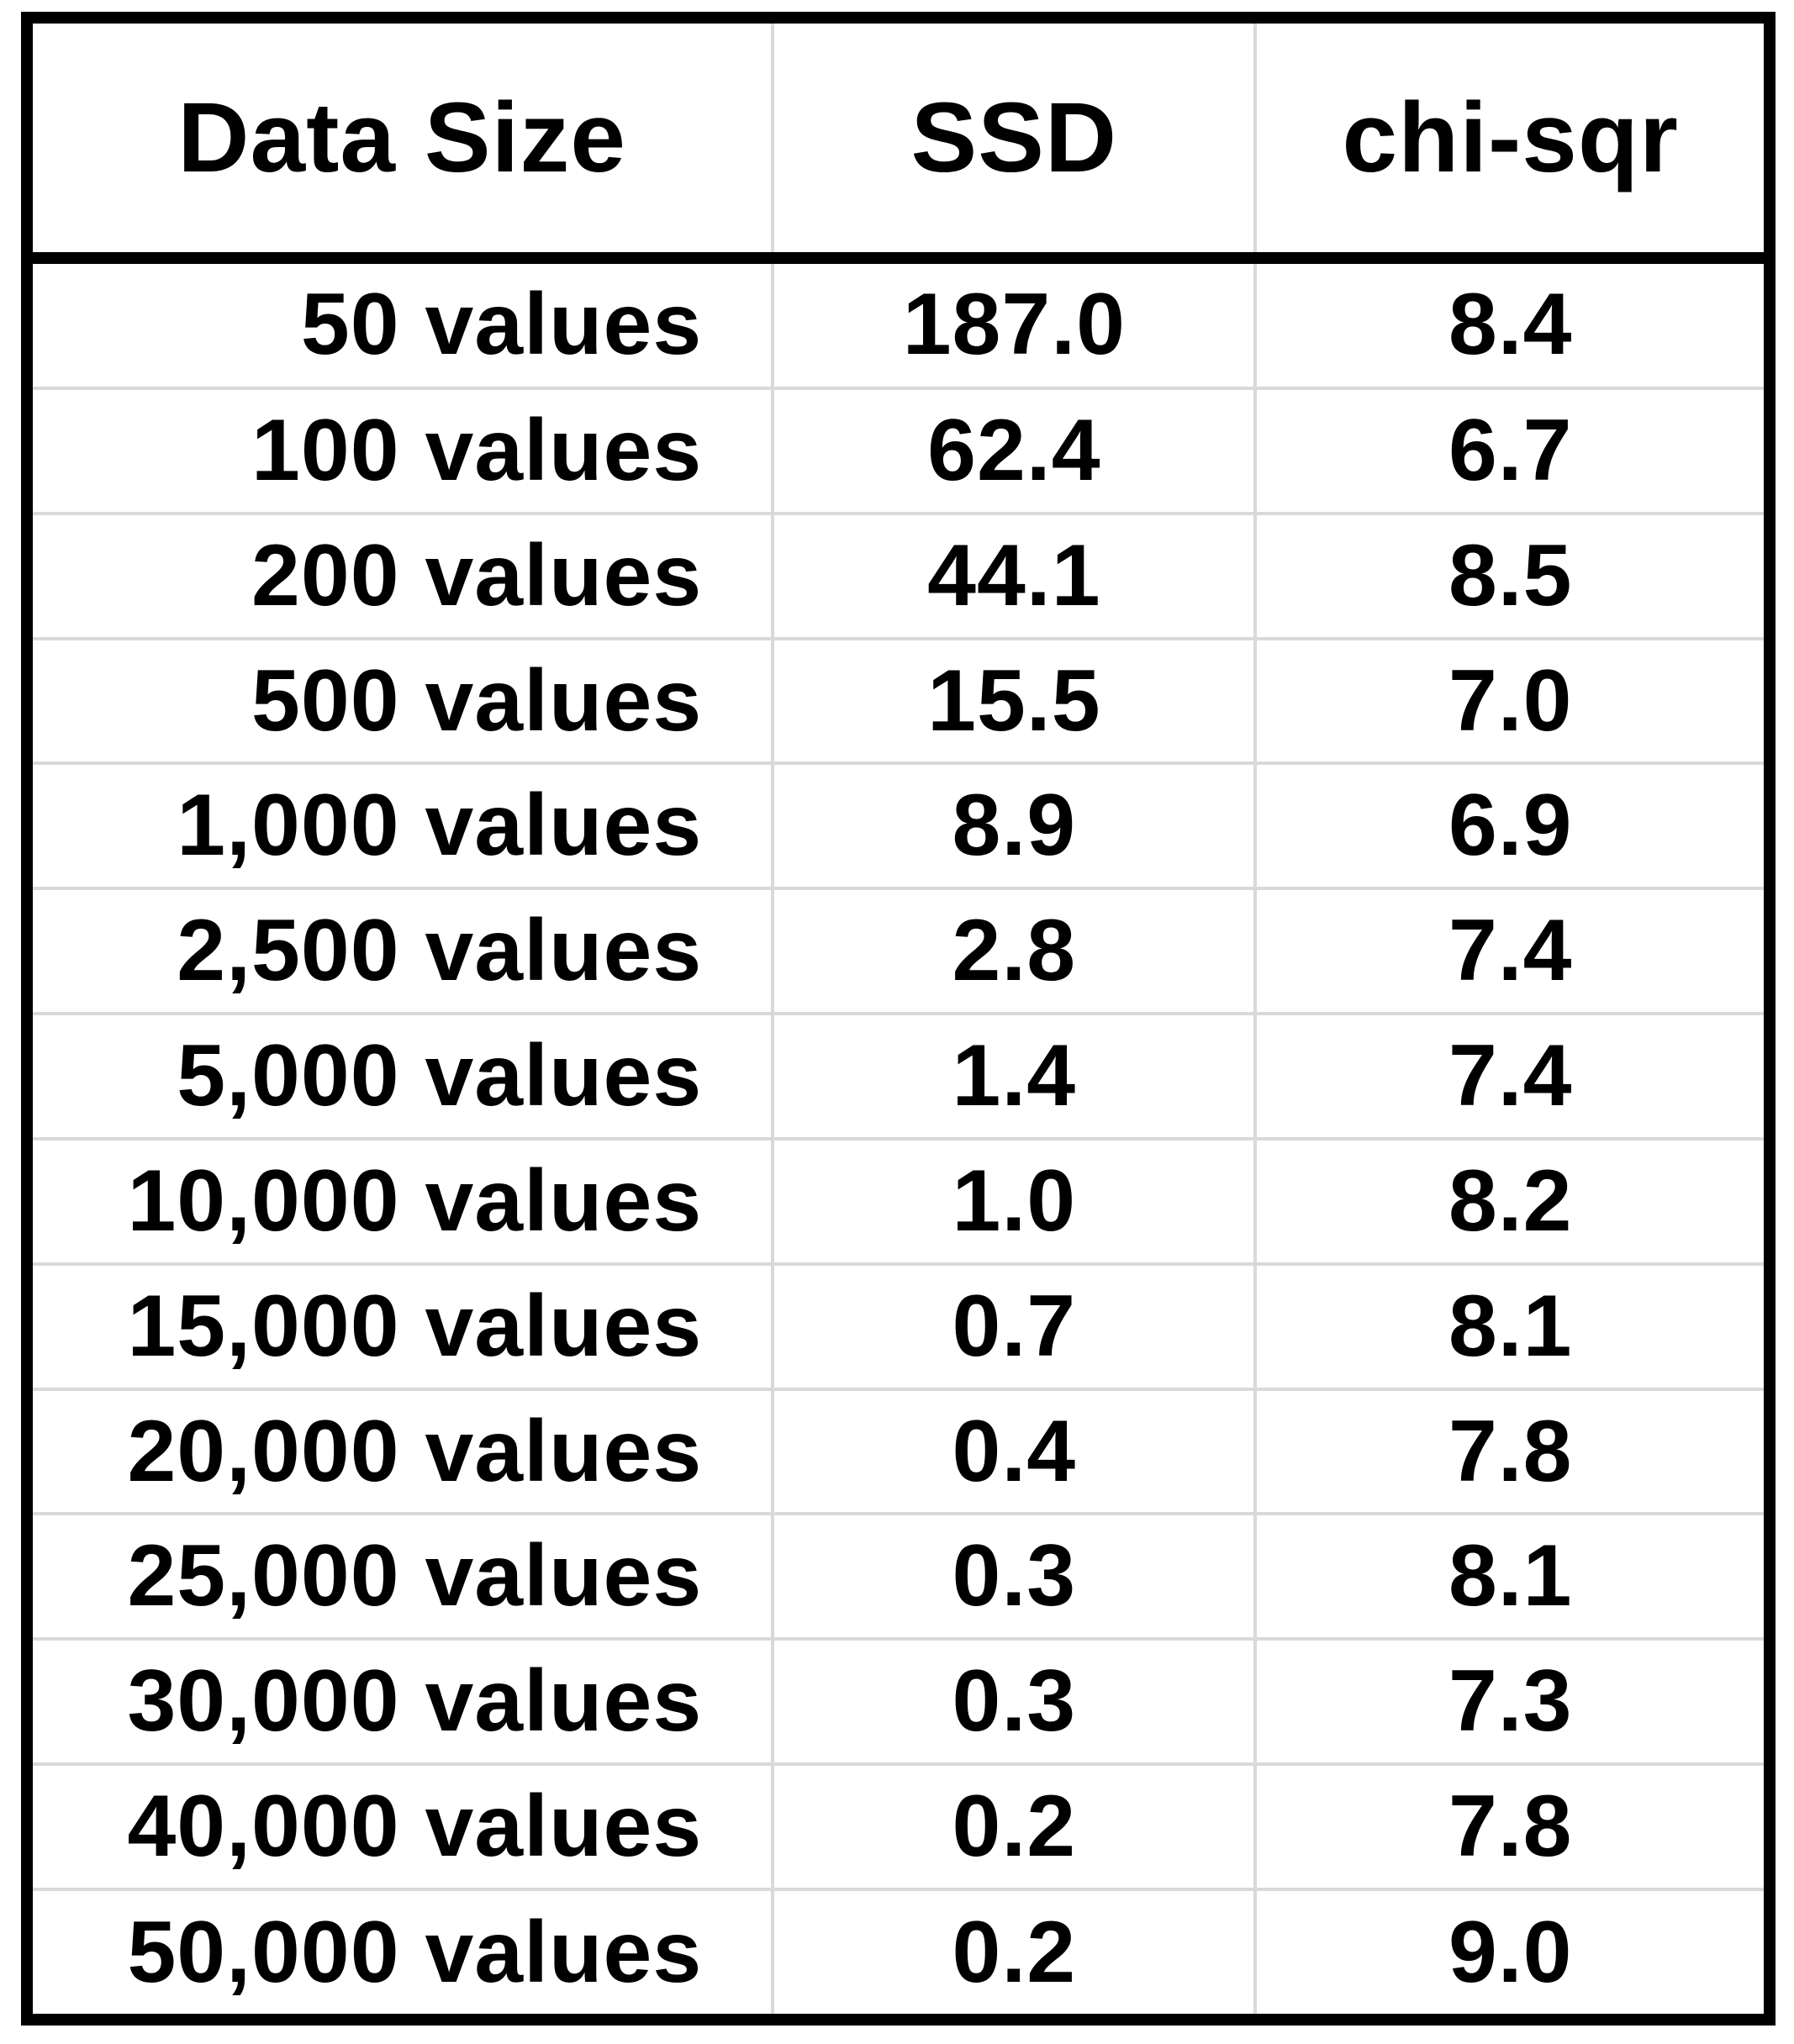 Image resolution: width=1794 pixels, height=2044 pixels. I want to click on chi-sqr-cell: 6.9, so click(1511, 825).